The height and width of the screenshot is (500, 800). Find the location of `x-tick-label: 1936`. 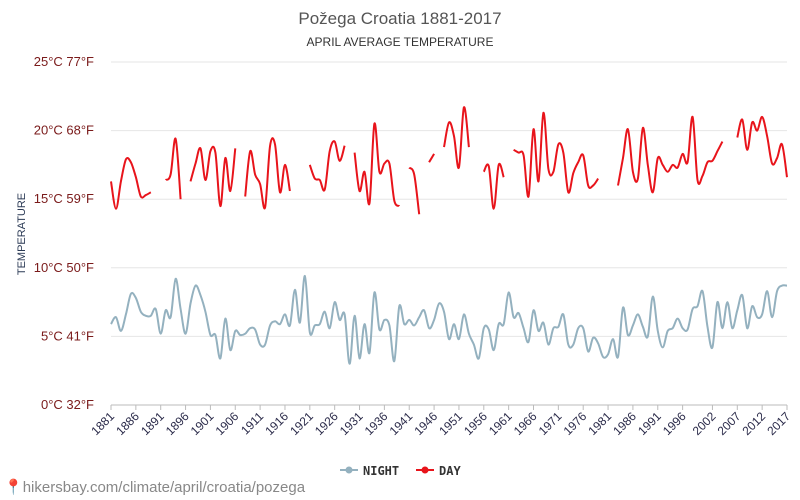

x-tick-label: 1936 is located at coordinates (376, 423).